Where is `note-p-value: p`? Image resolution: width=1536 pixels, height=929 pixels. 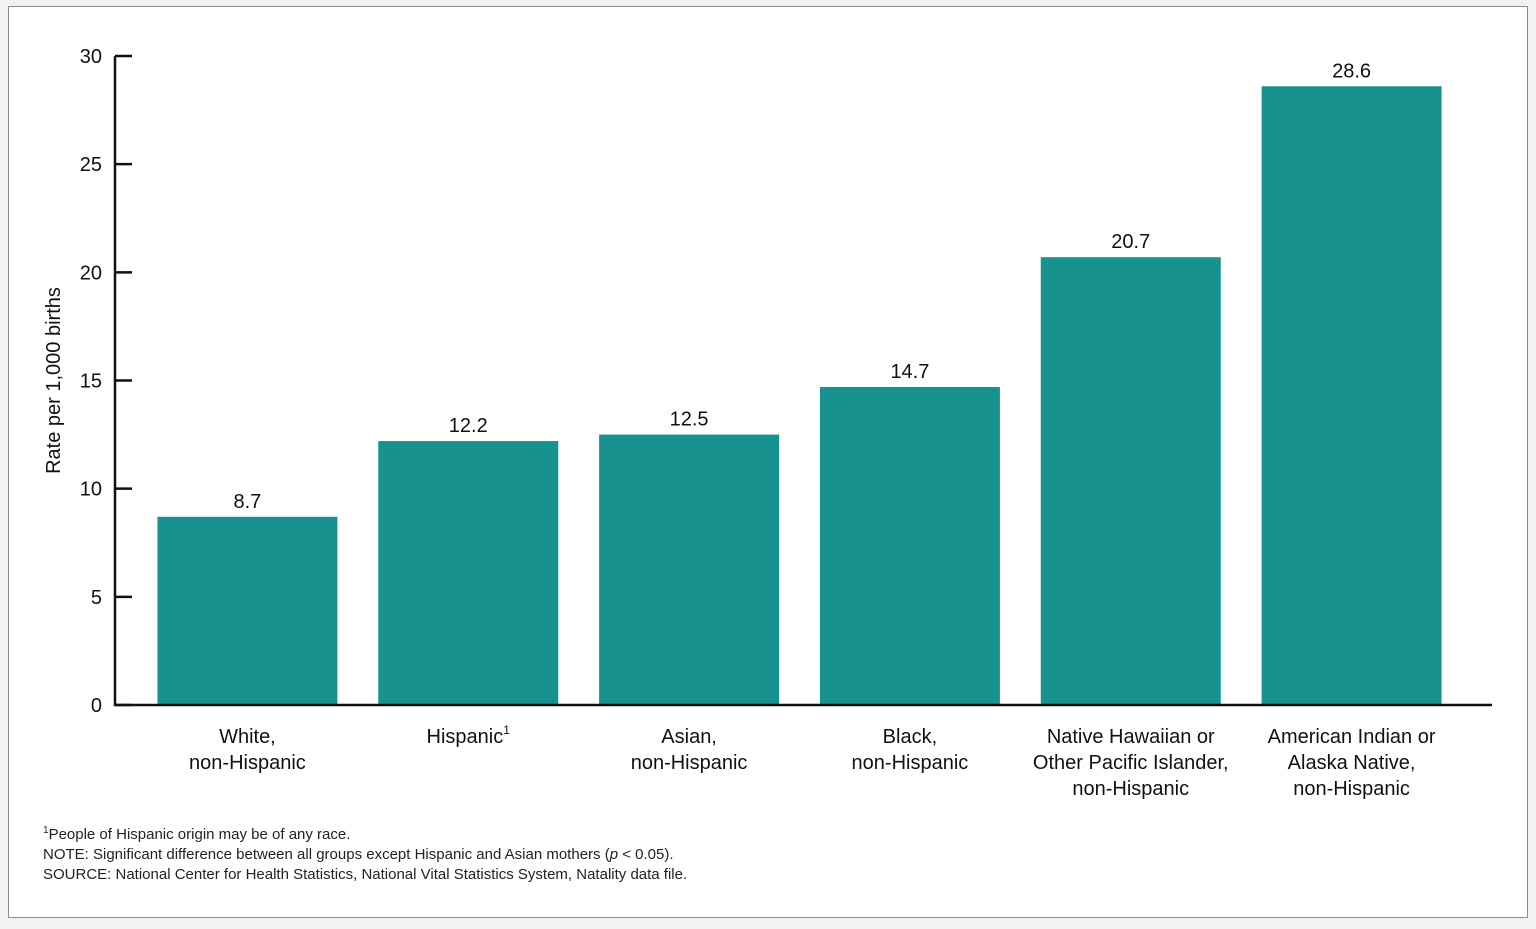
note-p-value: p is located at coordinates (614, 854).